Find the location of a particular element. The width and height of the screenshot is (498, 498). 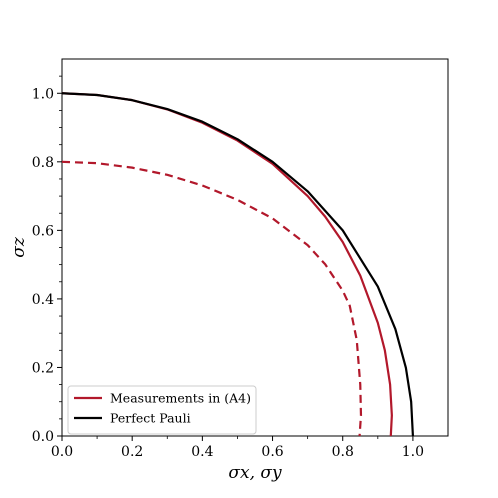

x-tick-label: 0.8 is located at coordinates (343, 452).